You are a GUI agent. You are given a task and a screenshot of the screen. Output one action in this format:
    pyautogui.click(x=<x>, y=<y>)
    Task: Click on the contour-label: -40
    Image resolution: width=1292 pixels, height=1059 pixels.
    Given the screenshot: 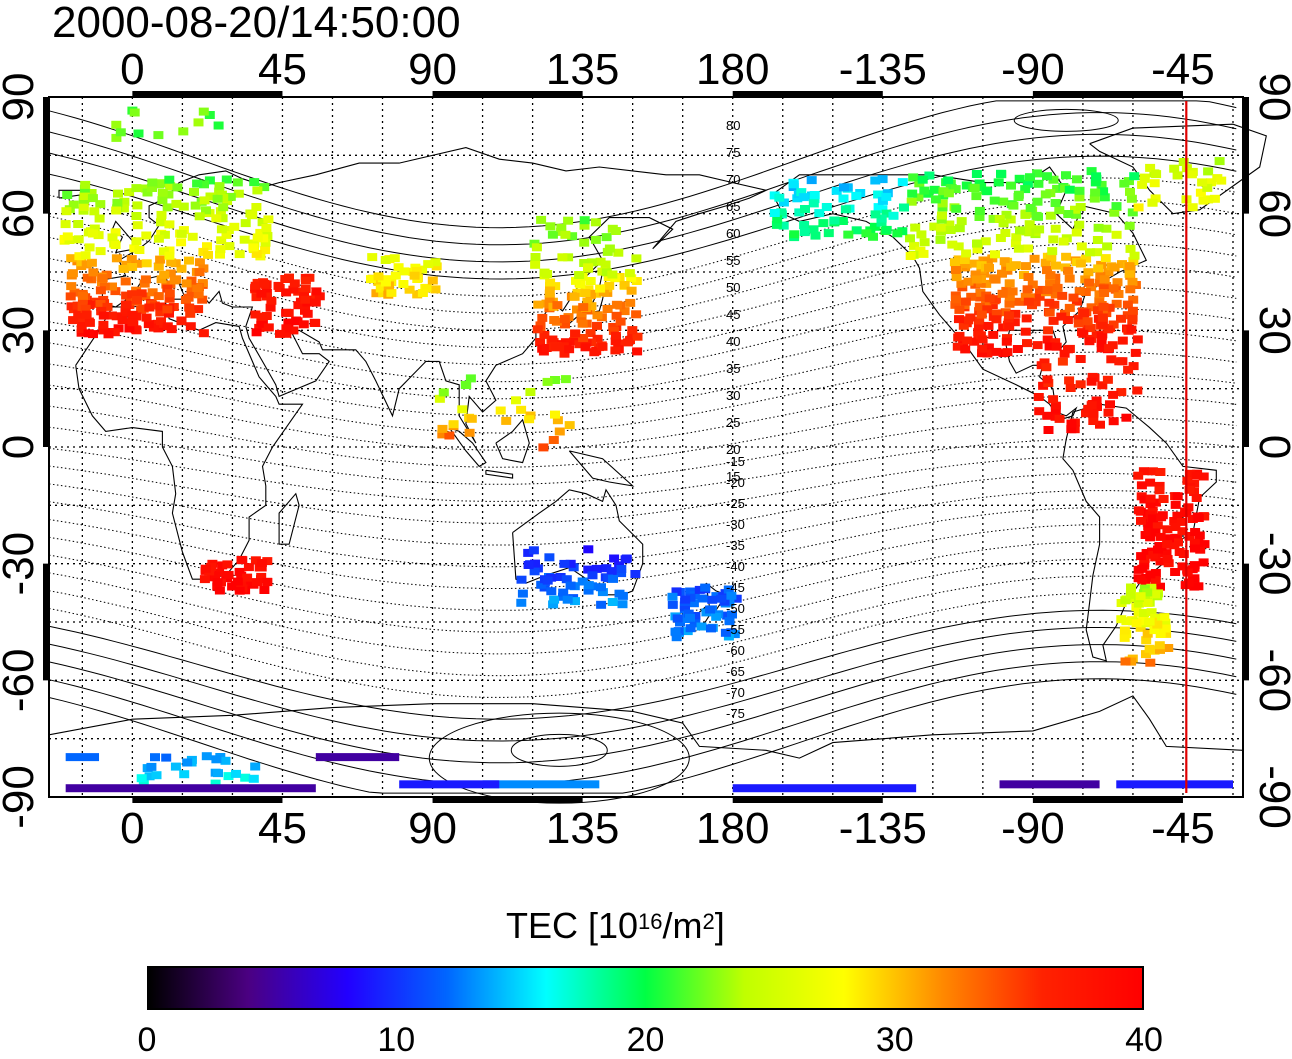 What is the action you would take?
    pyautogui.click(x=735, y=566)
    